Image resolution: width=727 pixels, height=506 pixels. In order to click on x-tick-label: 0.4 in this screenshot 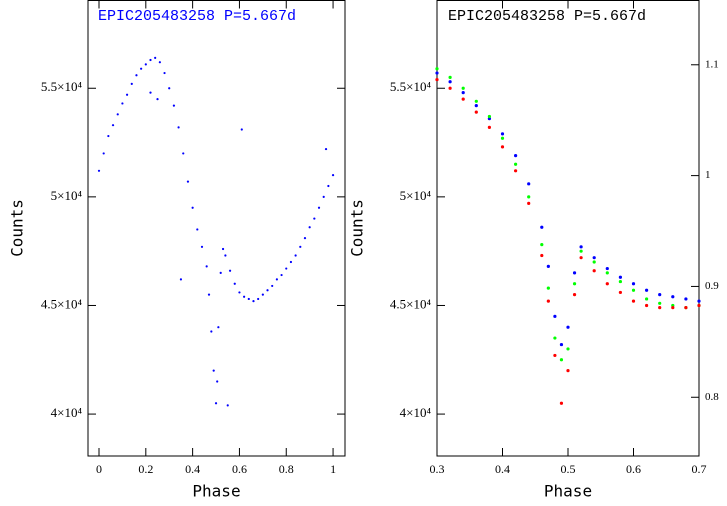, I will do `click(192, 469)`.